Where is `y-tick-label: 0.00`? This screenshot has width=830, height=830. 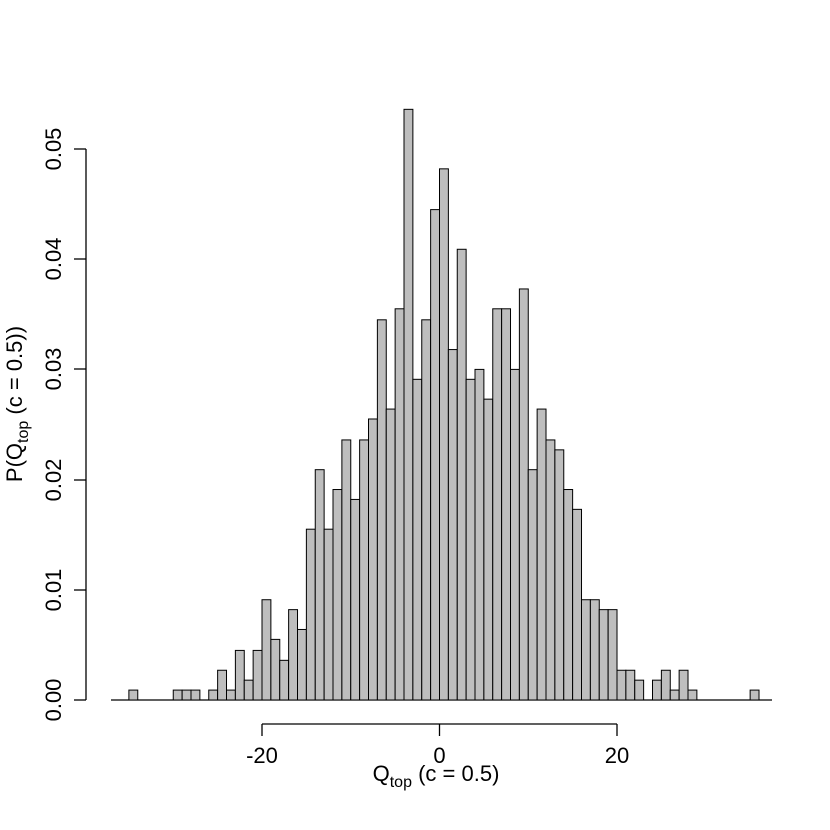 y-tick-label: 0.00 is located at coordinates (53, 700).